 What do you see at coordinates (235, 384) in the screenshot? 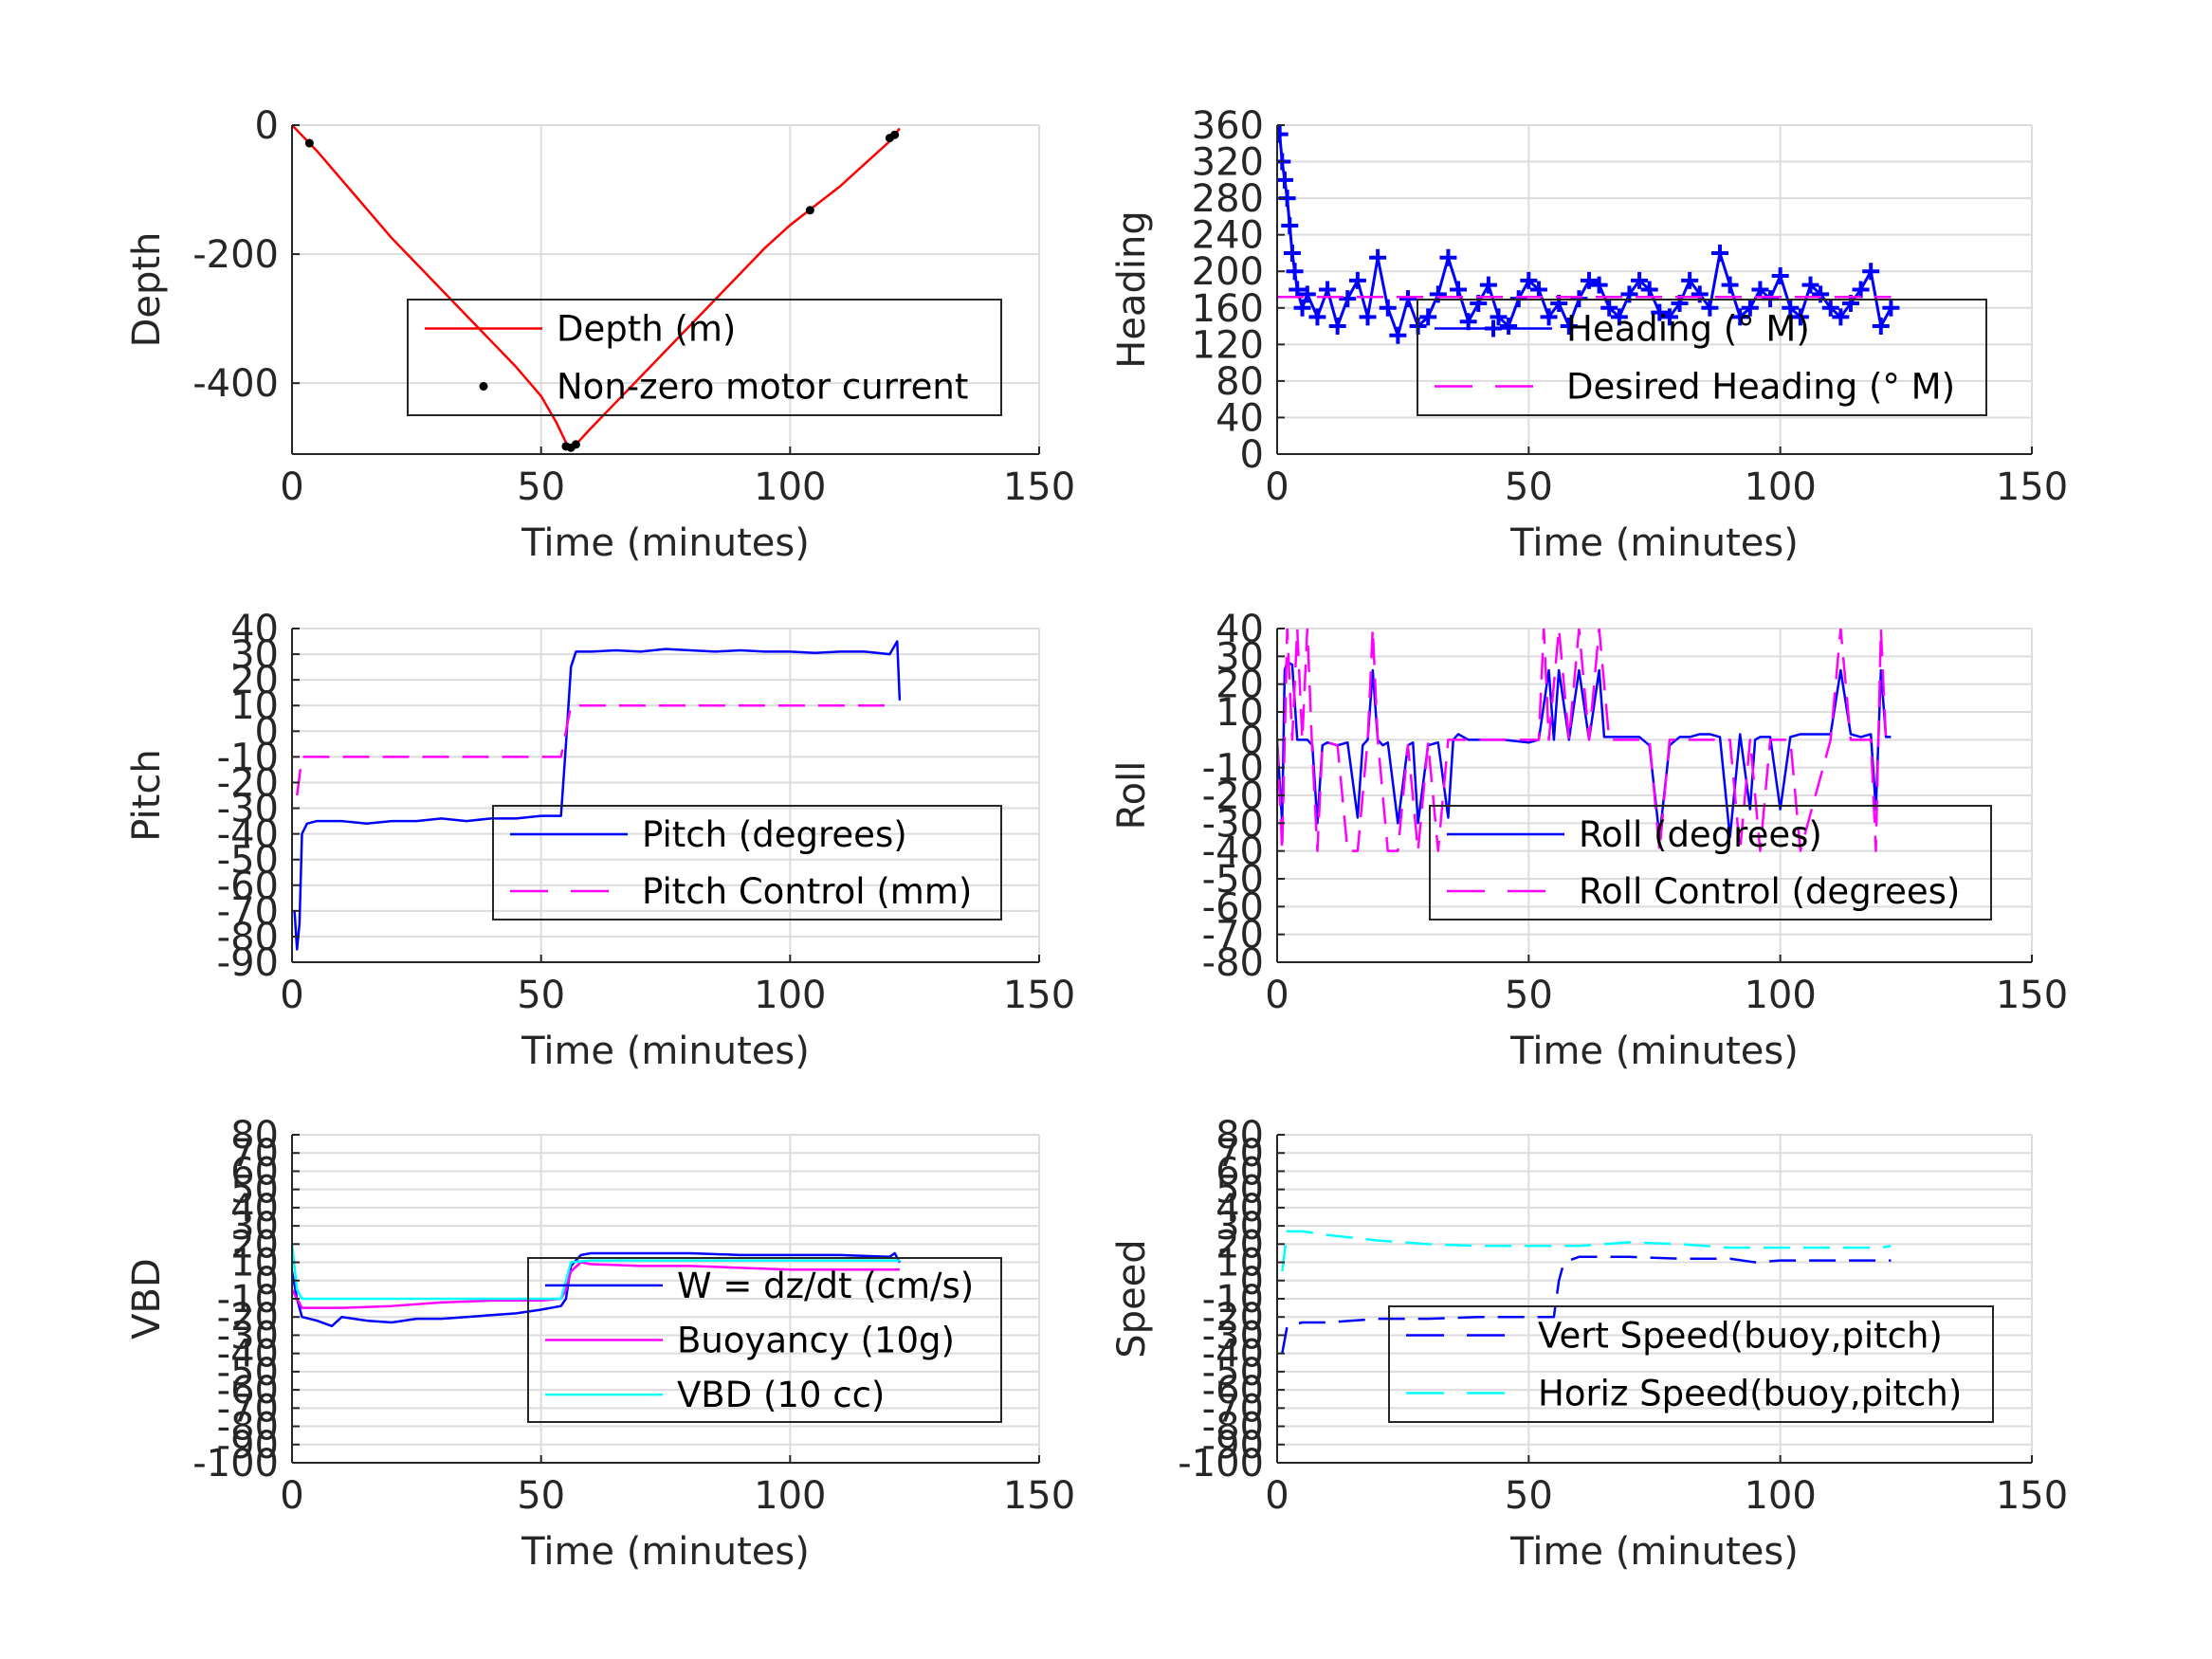
I see `y-tick-label: -400` at bounding box center [235, 384].